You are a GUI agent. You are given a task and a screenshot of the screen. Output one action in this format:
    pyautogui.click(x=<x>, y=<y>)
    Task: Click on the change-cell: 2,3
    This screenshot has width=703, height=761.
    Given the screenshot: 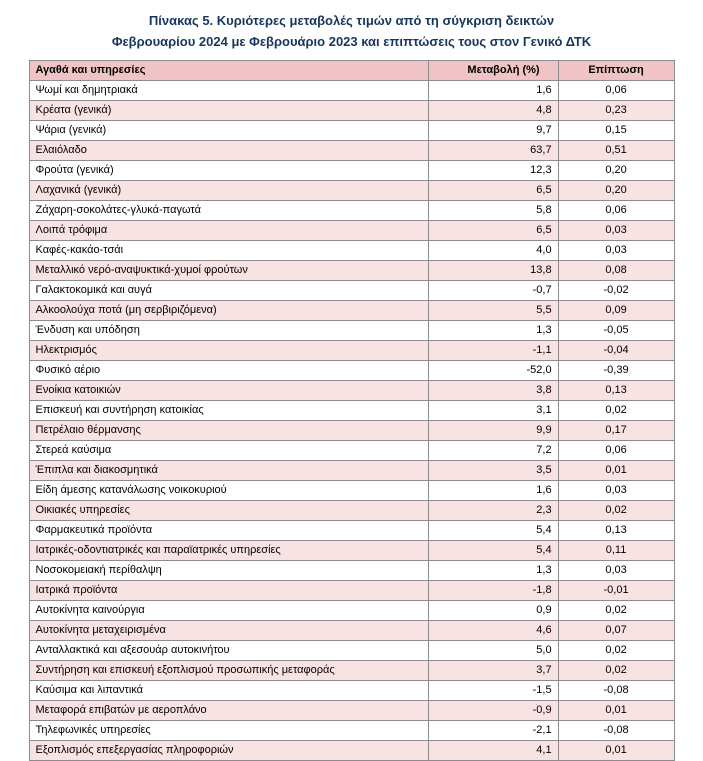 What is the action you would take?
    pyautogui.click(x=493, y=510)
    